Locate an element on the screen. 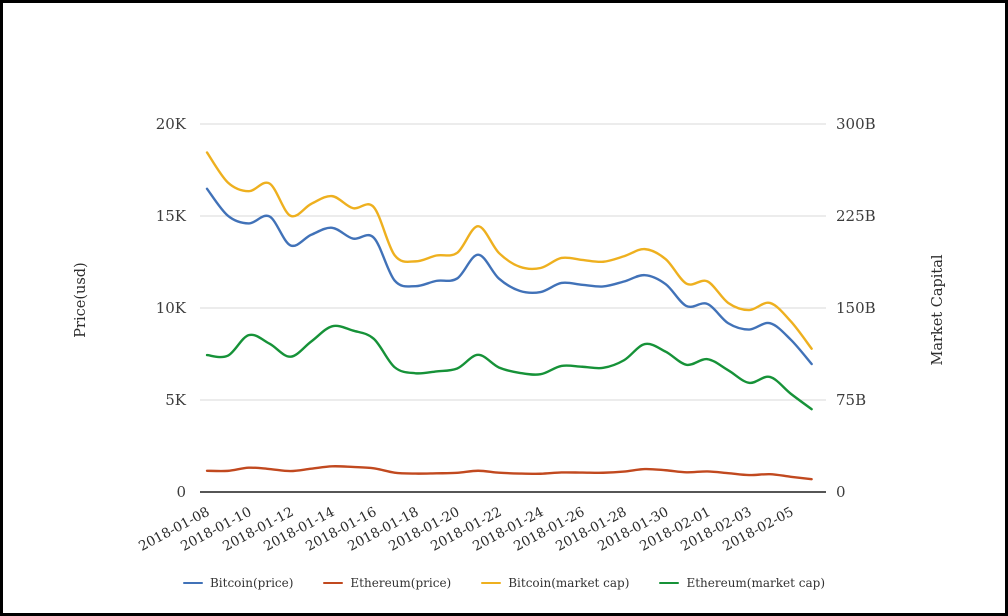  right-axis-tick-0: 0 is located at coordinates (841, 492).